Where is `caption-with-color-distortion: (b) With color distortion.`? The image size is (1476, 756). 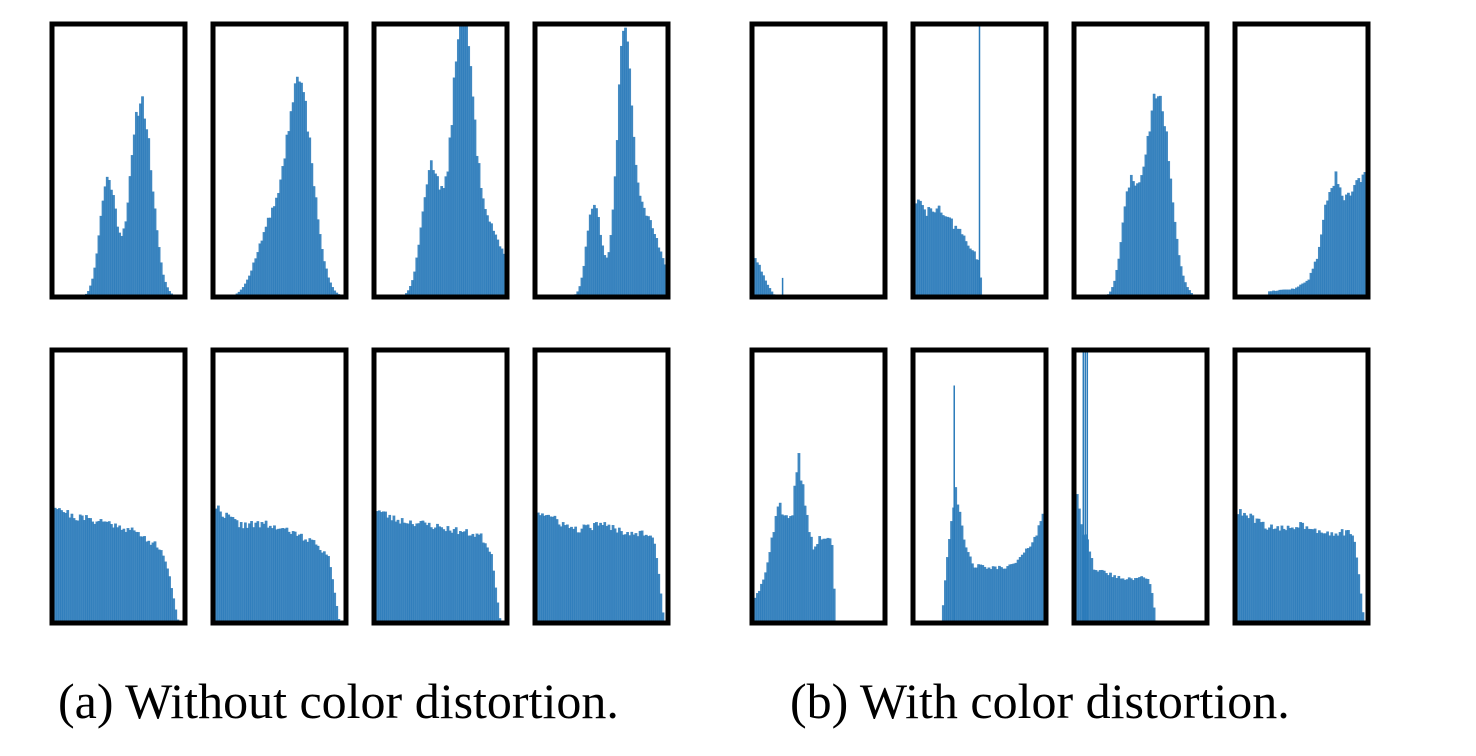
caption-with-color-distortion: (b) With color distortion. is located at coordinates (1040, 701).